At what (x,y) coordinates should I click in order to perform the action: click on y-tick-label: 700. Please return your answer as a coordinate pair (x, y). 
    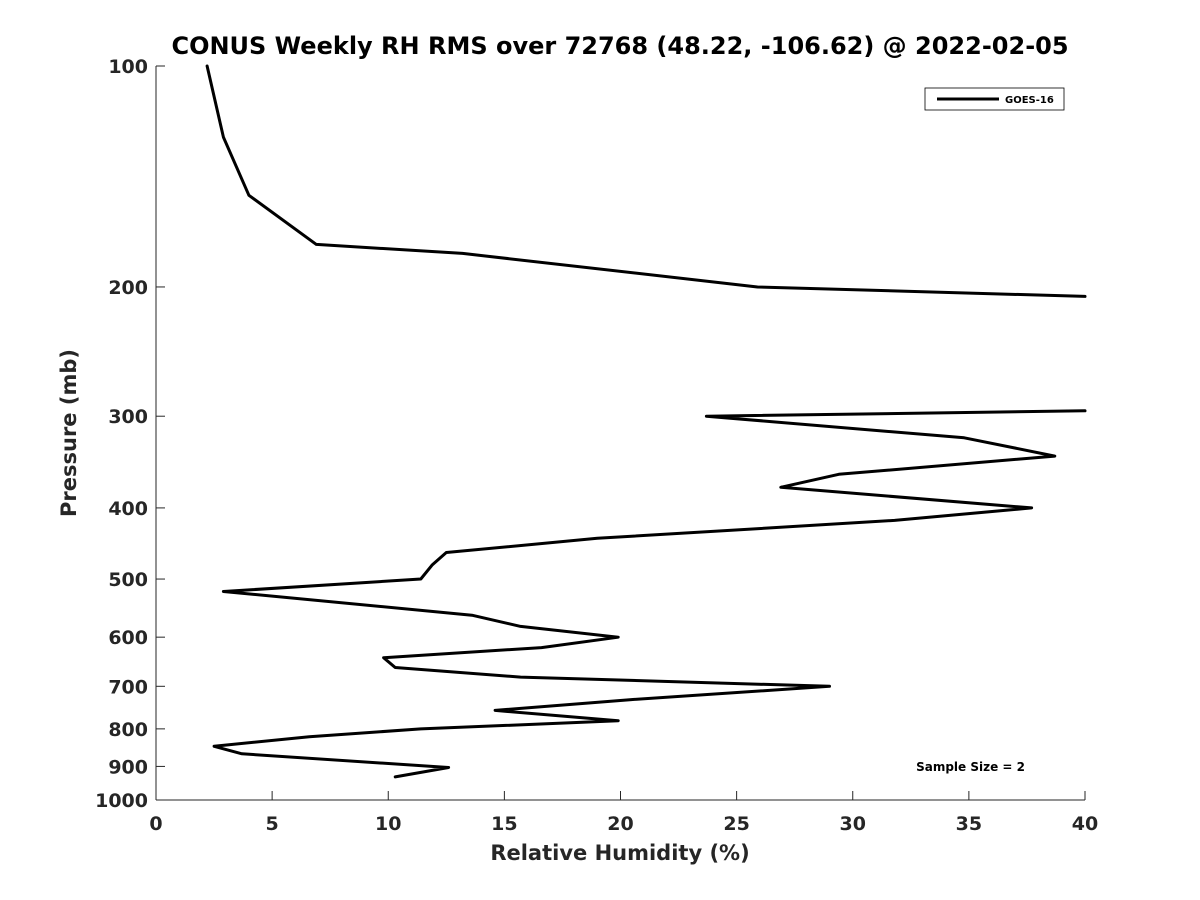
    Looking at the image, I should click on (128, 687).